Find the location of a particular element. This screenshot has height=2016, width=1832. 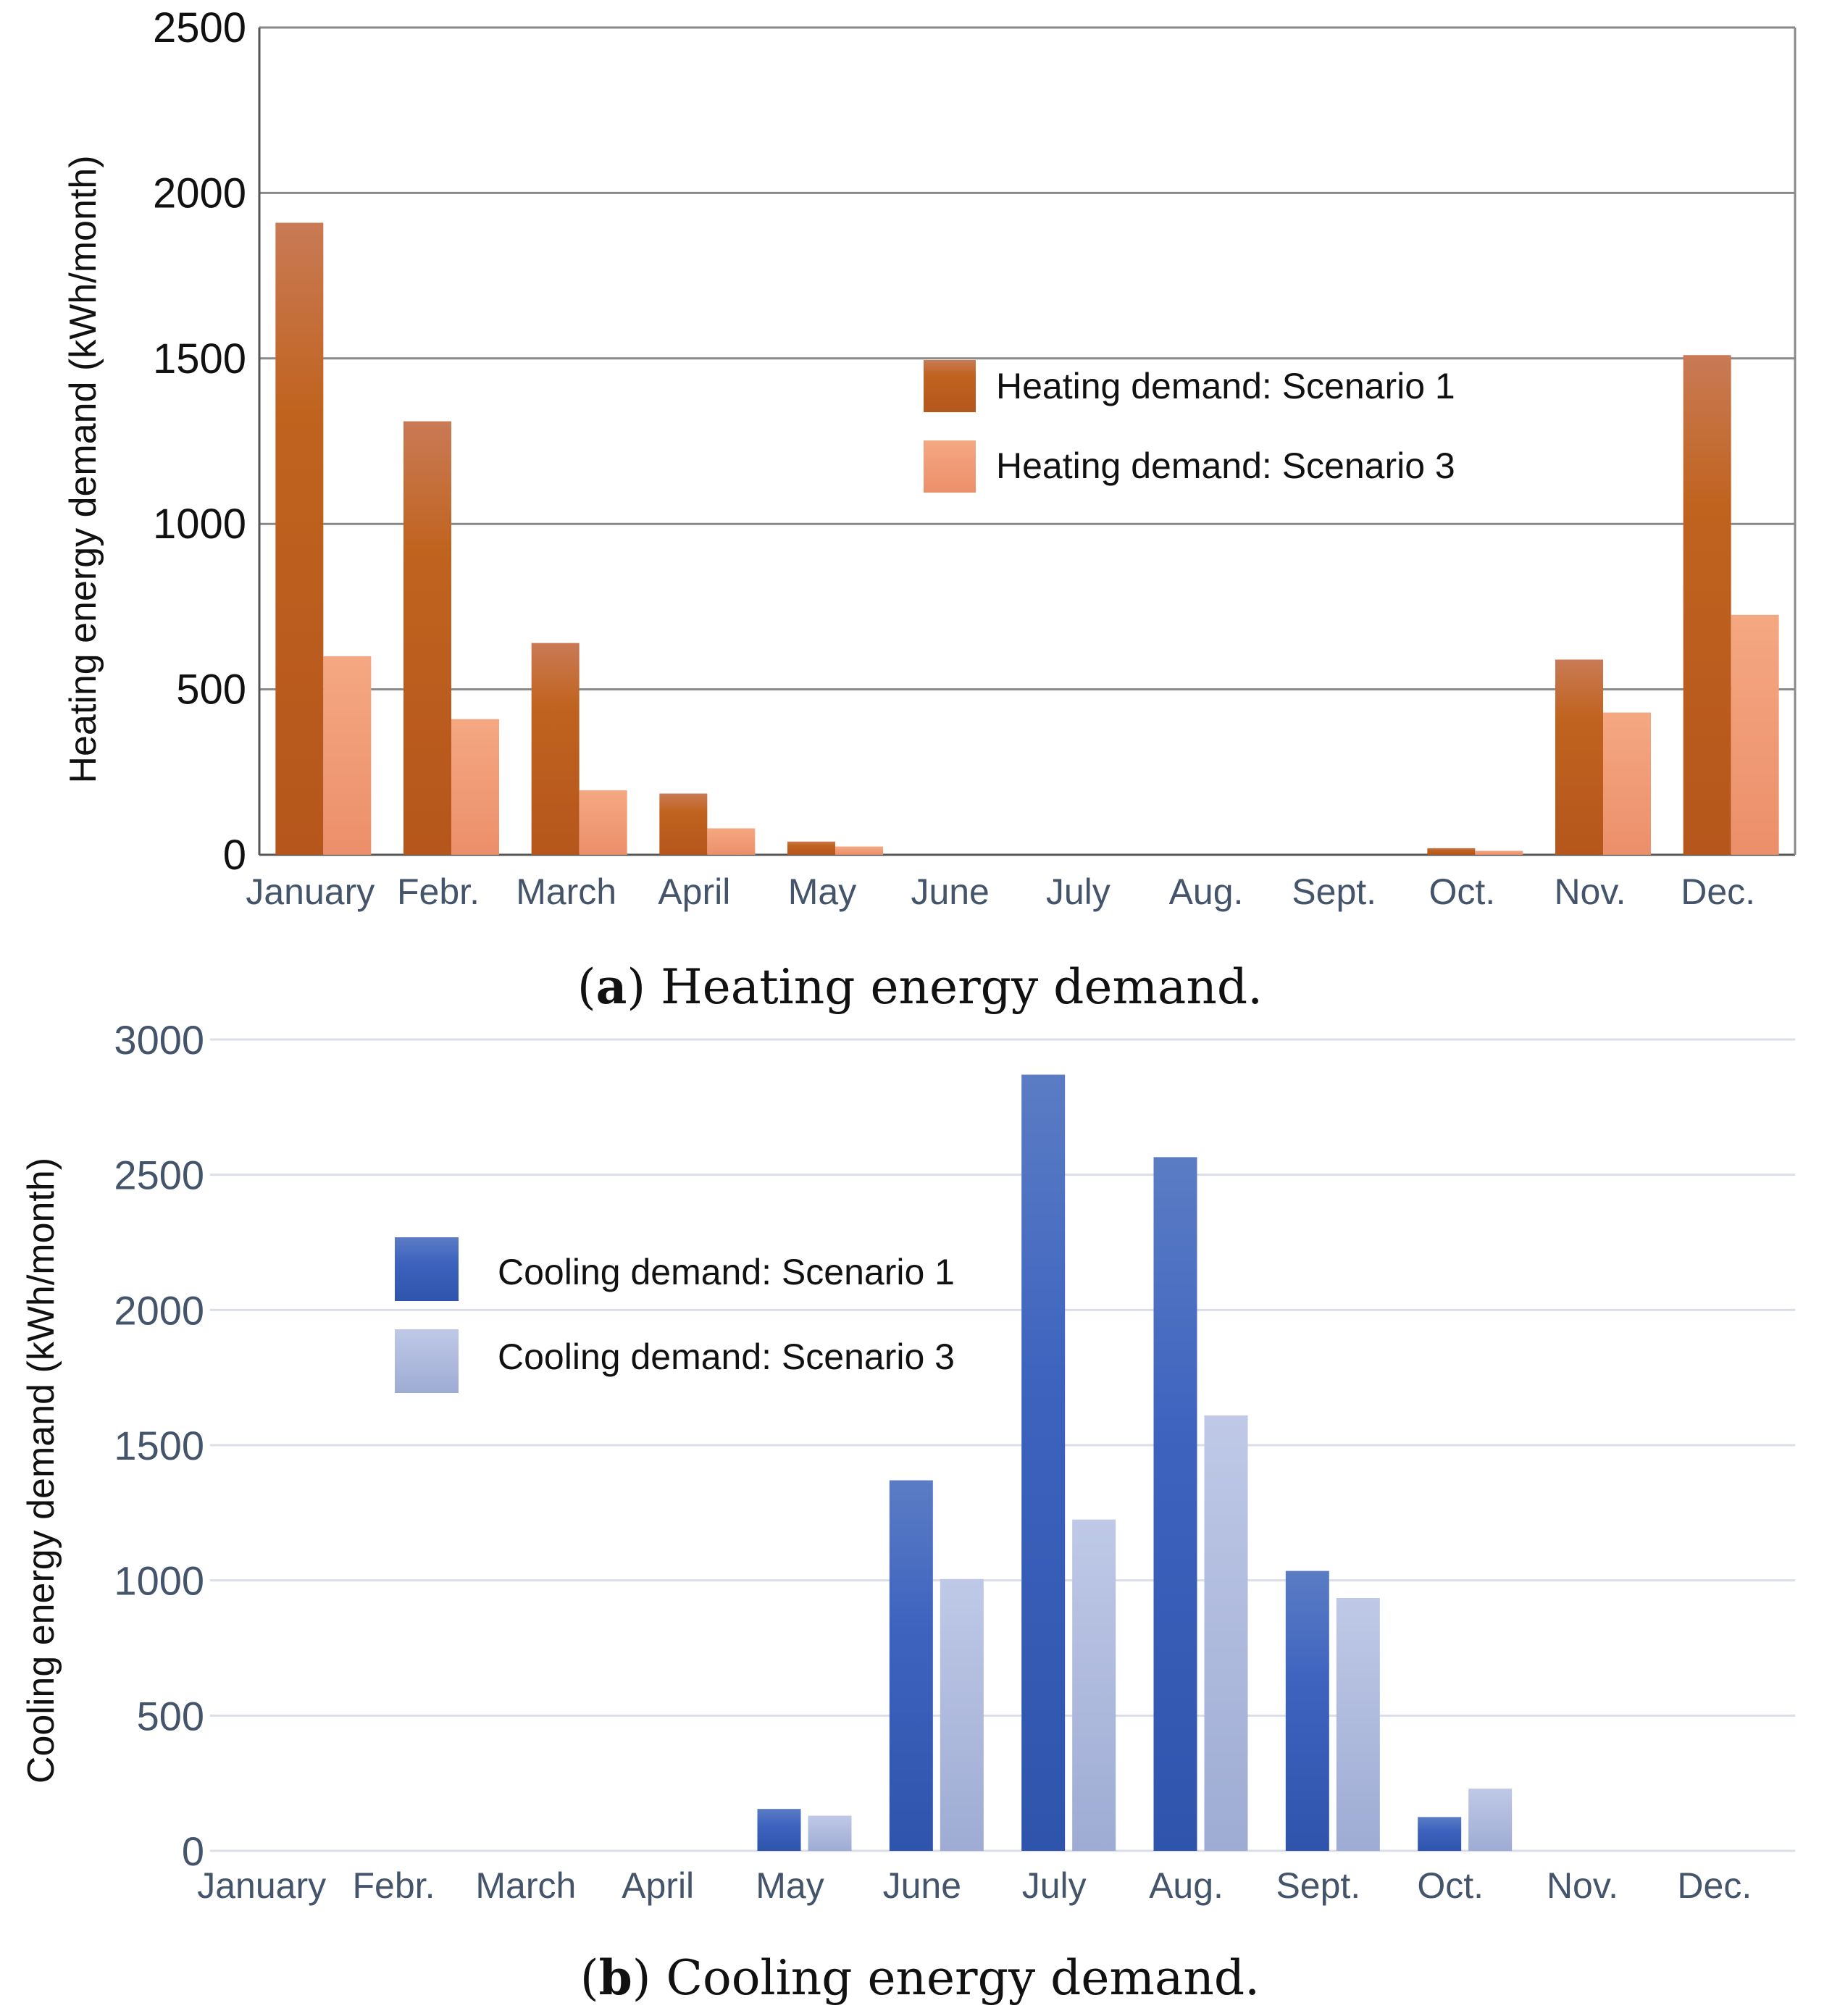

cooling-caption-text: Cooling energy demand. is located at coordinates (963, 1978).